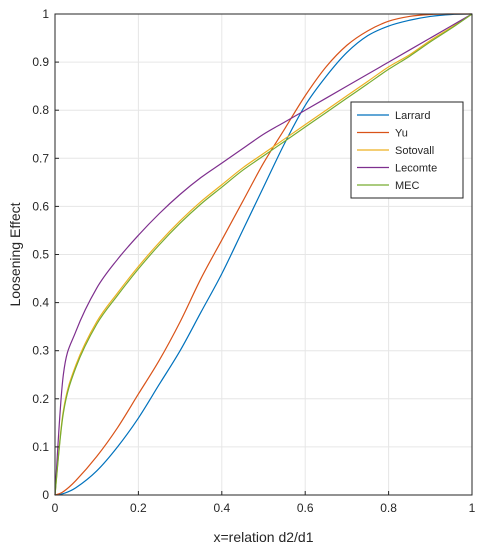 The width and height of the screenshot is (489, 550). I want to click on y-tick-label: 0.3, so click(40, 351).